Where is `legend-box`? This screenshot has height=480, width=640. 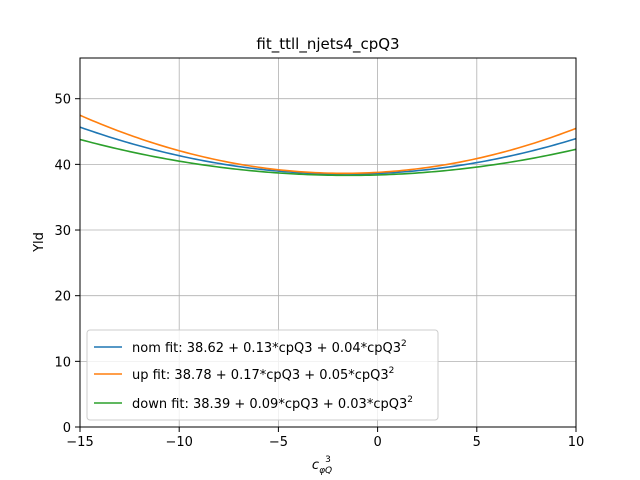
legend-box is located at coordinates (262, 375).